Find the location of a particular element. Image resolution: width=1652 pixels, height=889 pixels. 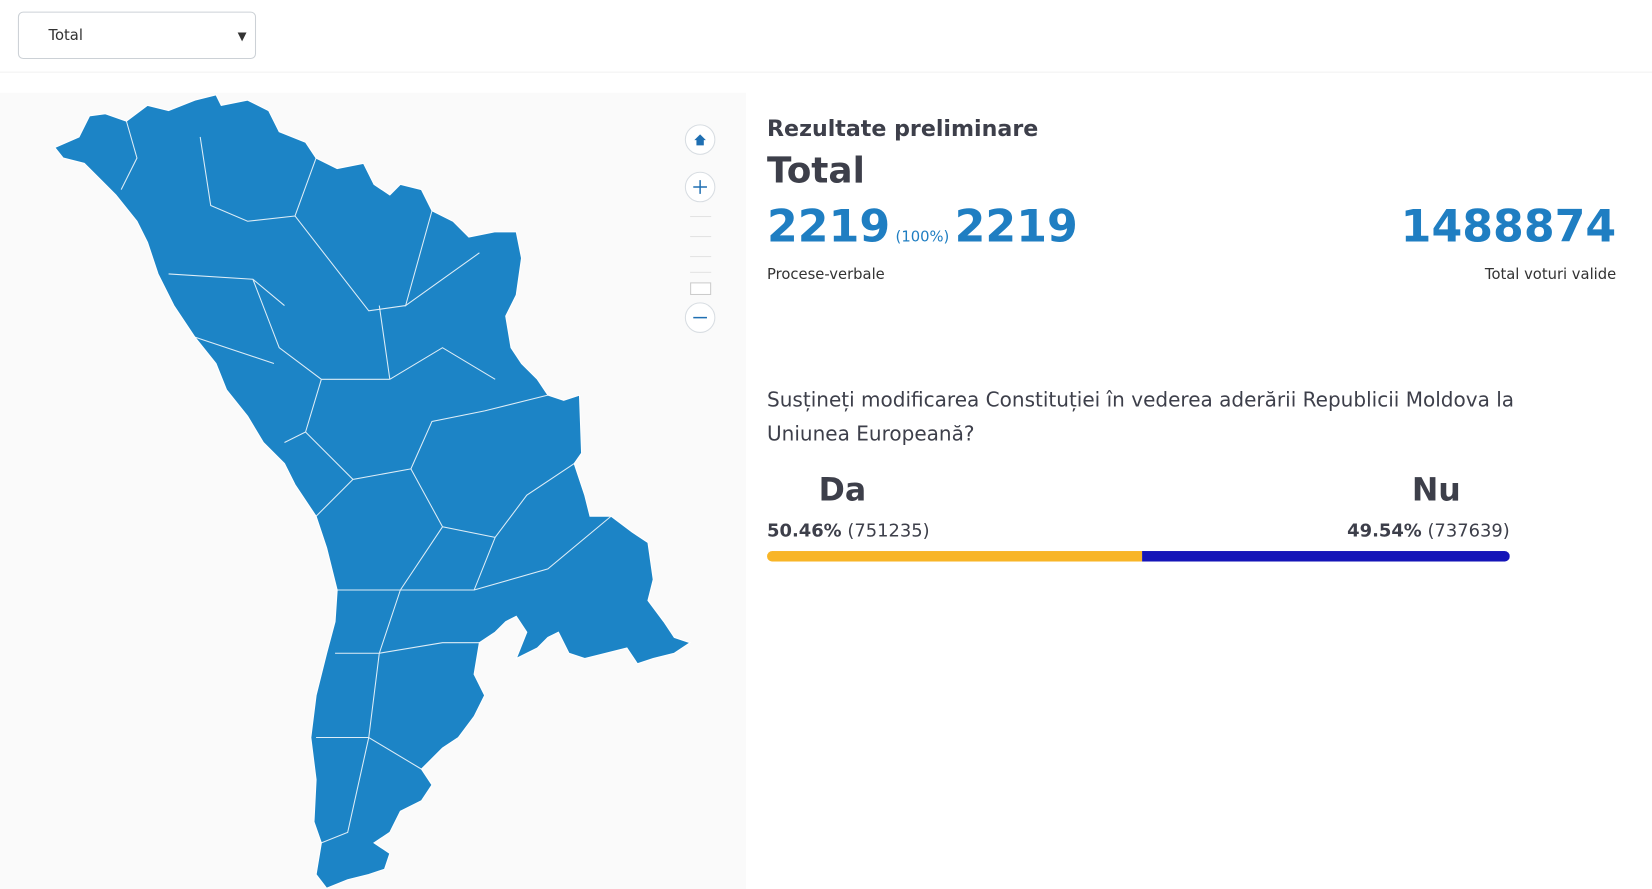

zoom-out-button is located at coordinates (700, 317).